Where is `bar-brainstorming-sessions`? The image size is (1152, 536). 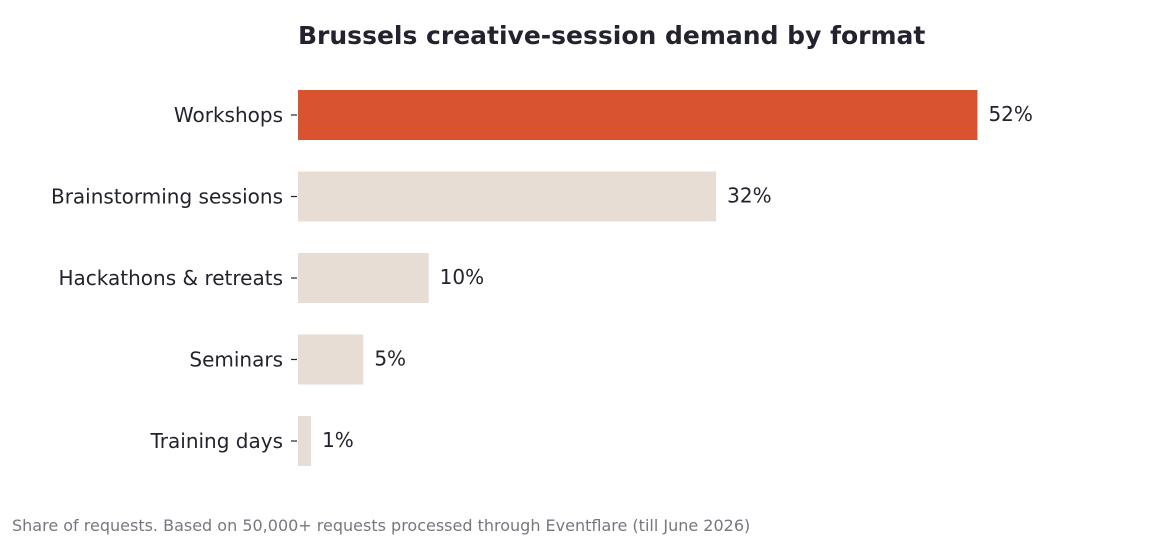 bar-brainstorming-sessions is located at coordinates (507, 196).